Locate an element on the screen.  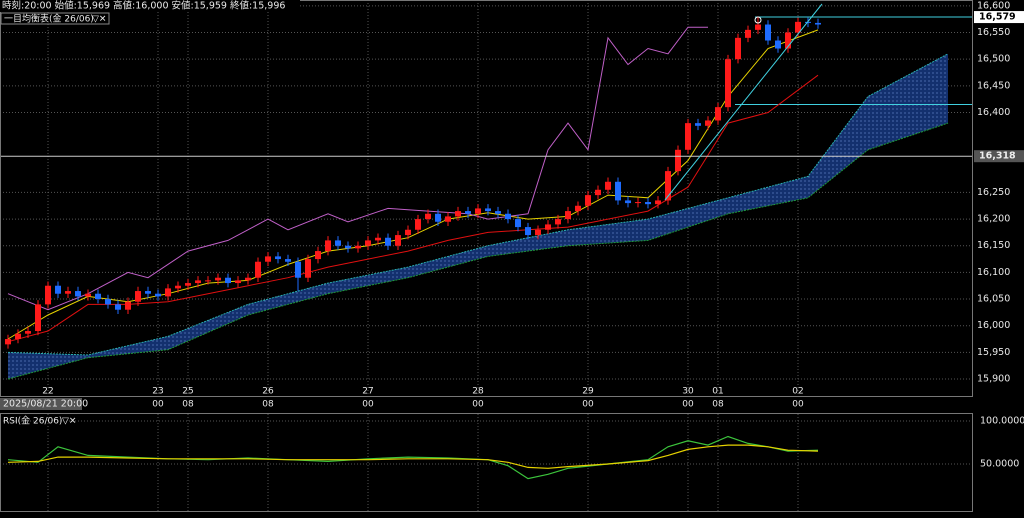
y-tick-label: 16,250 is located at coordinates (993, 192).